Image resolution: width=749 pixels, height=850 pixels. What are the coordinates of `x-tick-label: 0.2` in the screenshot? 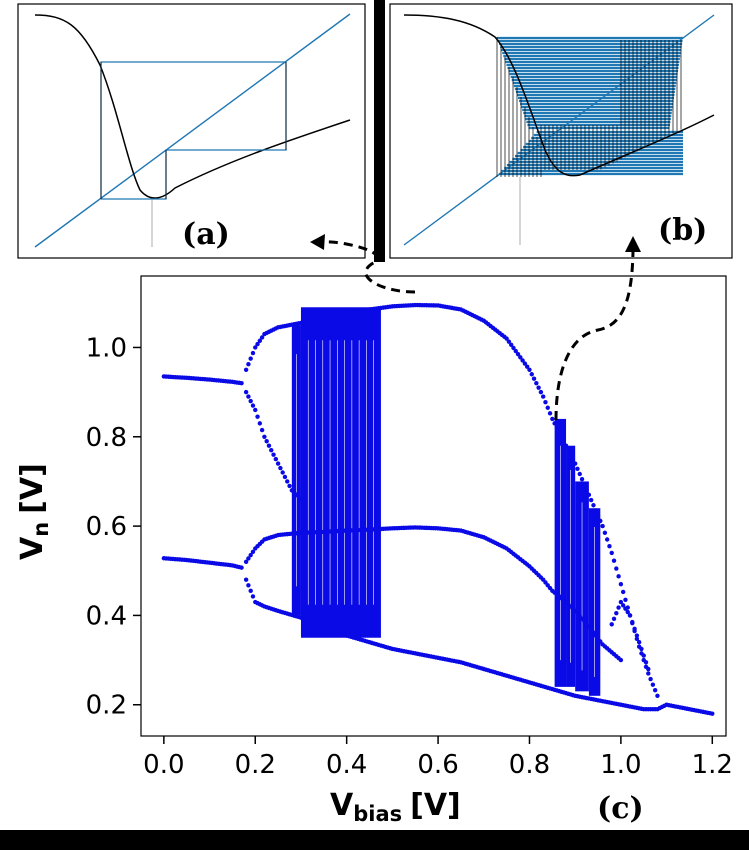 It's located at (255, 765).